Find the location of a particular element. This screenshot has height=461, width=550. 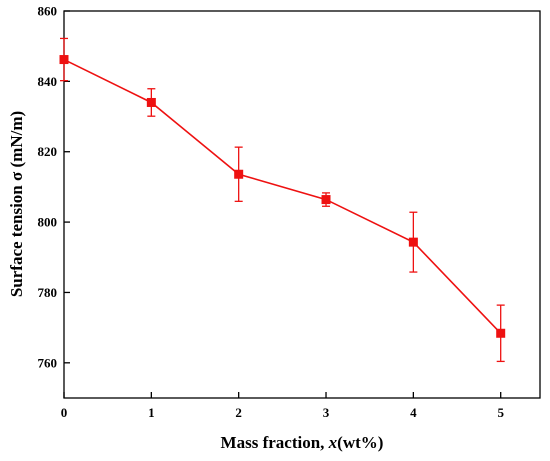

x-axis-ticks: 0 1 2 3 4 5 is located at coordinates (282, 406).